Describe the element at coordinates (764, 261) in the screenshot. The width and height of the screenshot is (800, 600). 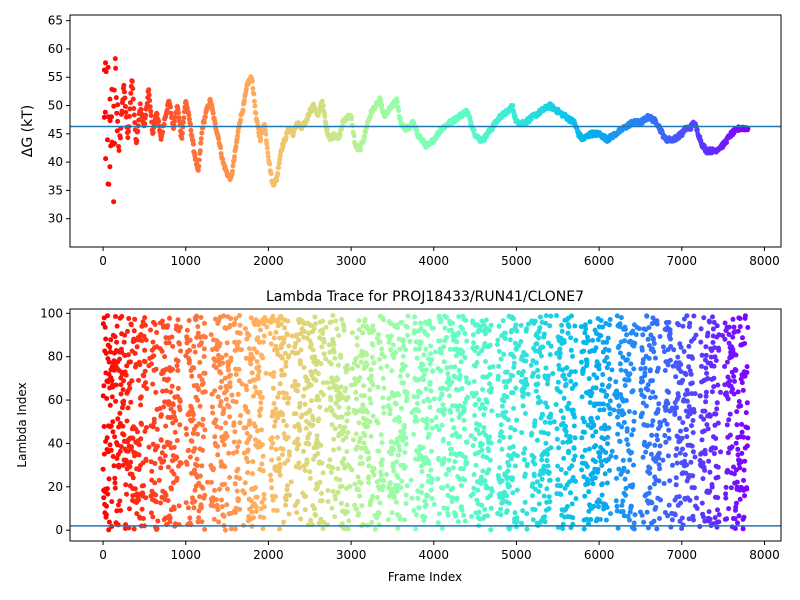
I see `delta-g-x-tick-label: 8000` at that location.